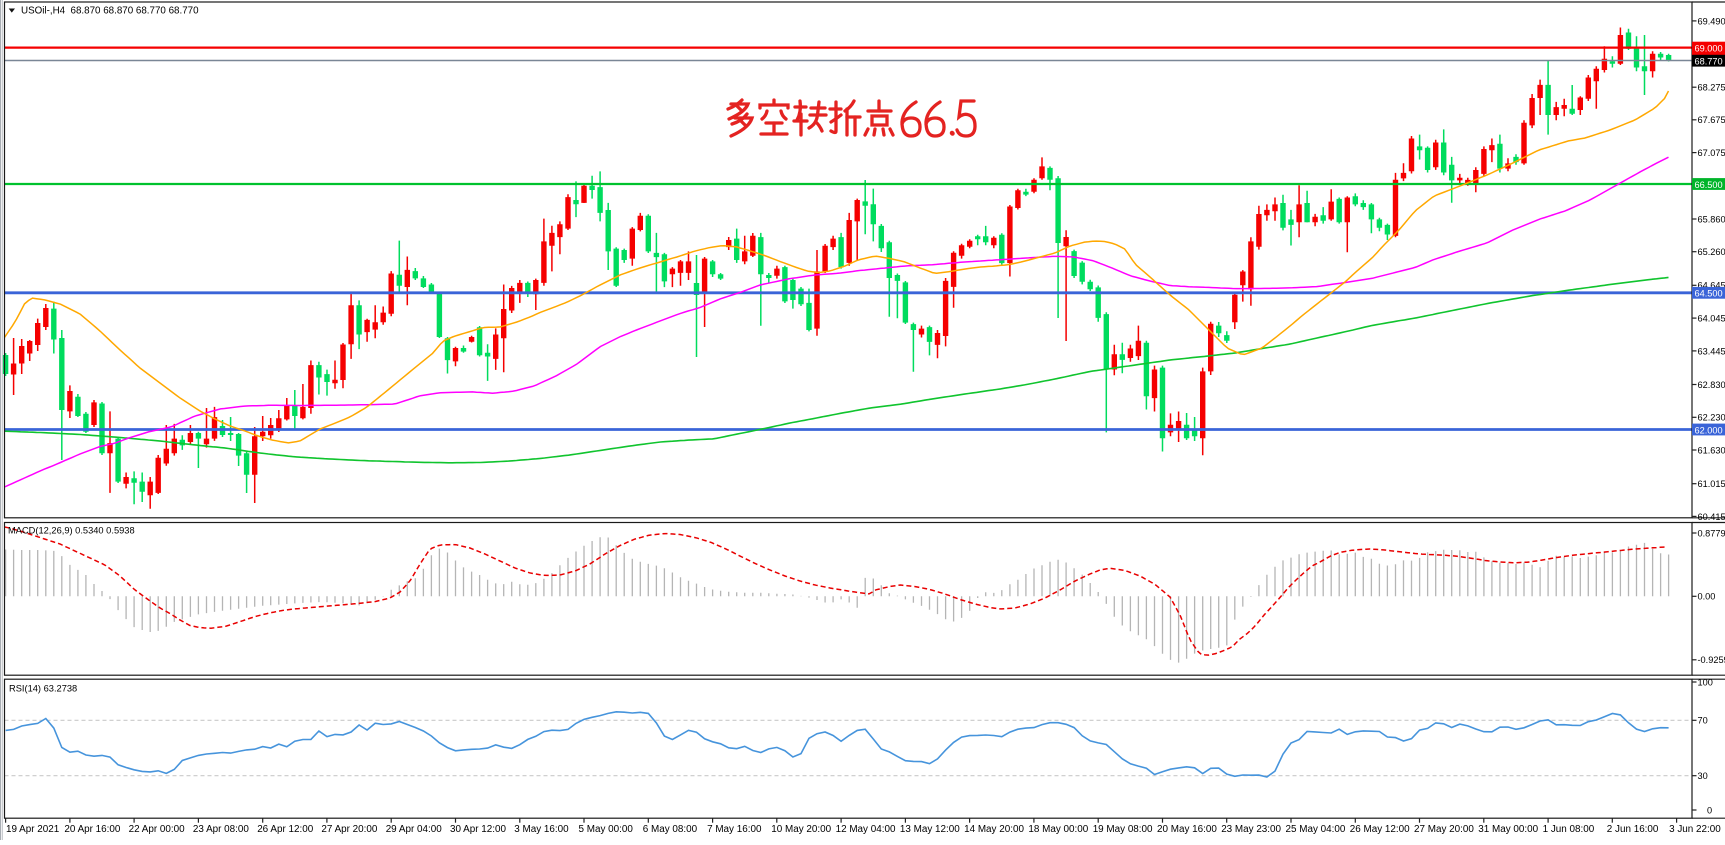  What do you see at coordinates (414, 829) in the screenshot?
I see `svg-text: 29 Apr 04:00` at bounding box center [414, 829].